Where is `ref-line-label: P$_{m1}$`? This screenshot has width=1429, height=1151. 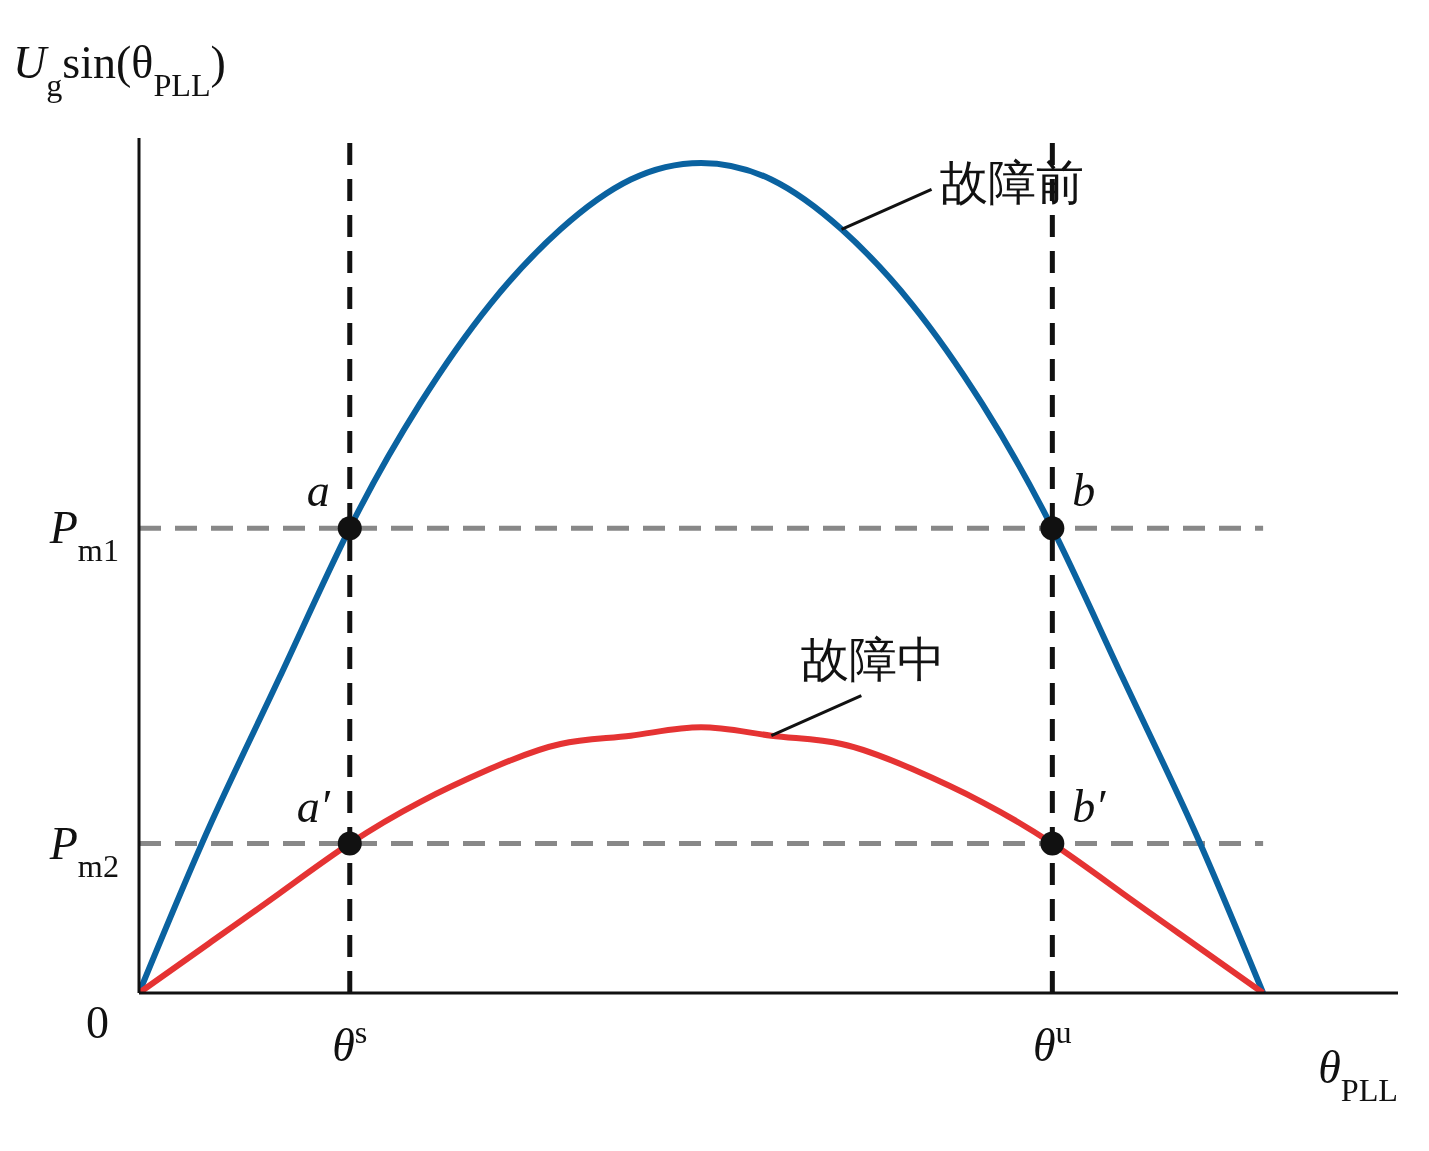 ref-line-label: P$_{m1}$ is located at coordinates (83, 535).